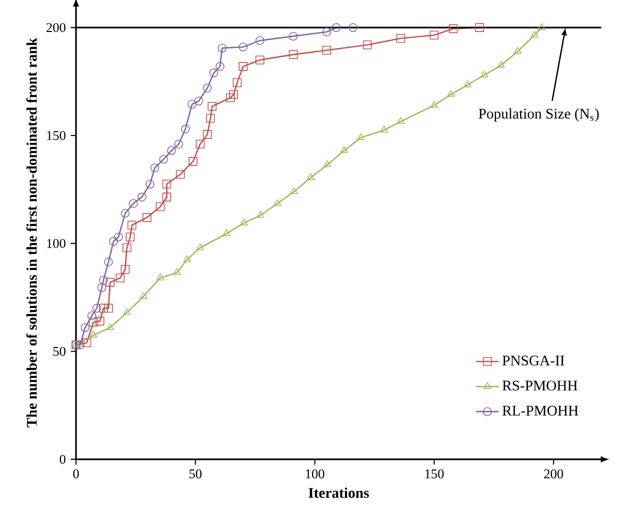  I want to click on y-tick-label: 200, so click(56, 27).